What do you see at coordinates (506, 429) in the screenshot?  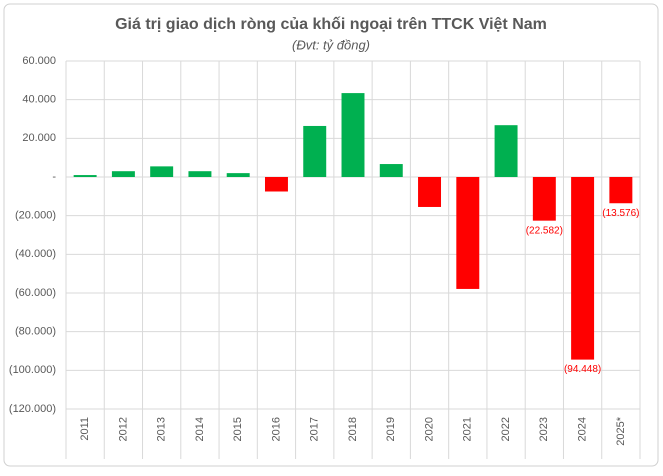 I see `x-tick-label: 2022` at bounding box center [506, 429].